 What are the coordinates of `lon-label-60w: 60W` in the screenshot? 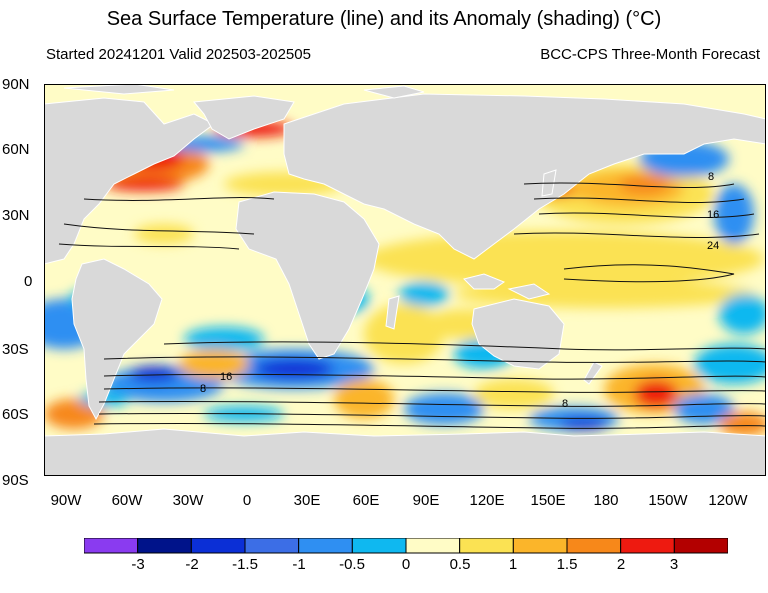 It's located at (127, 500).